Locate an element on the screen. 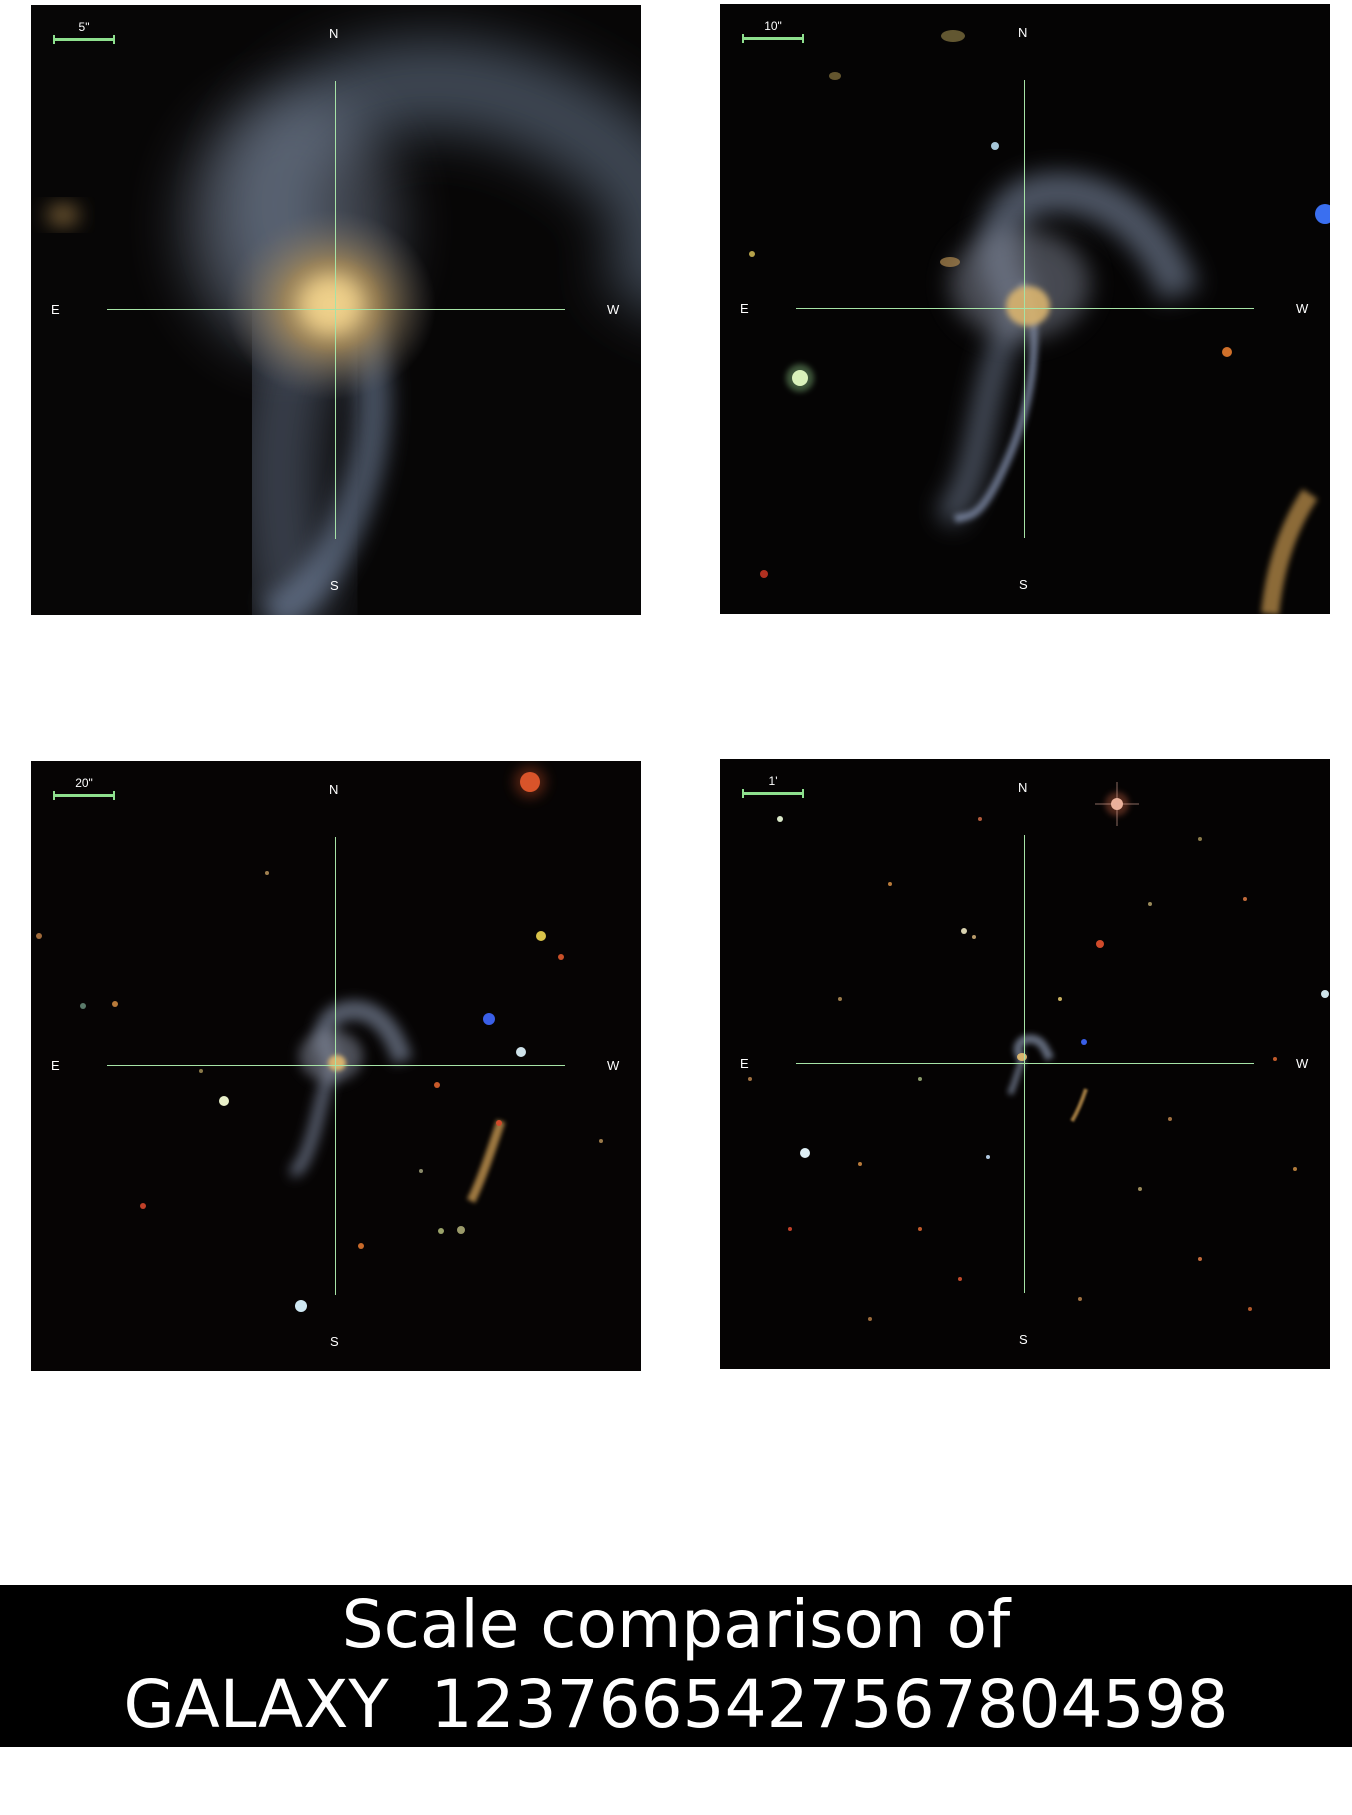 Image resolution: width=1352 pixels, height=1815 pixels. scale-bar: 1' is located at coordinates (773, 786).